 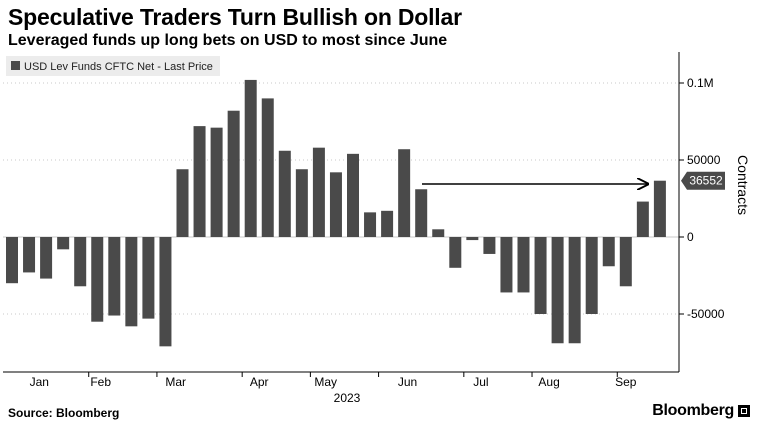 I want to click on x-tick-label: Aug, so click(x=548, y=382).